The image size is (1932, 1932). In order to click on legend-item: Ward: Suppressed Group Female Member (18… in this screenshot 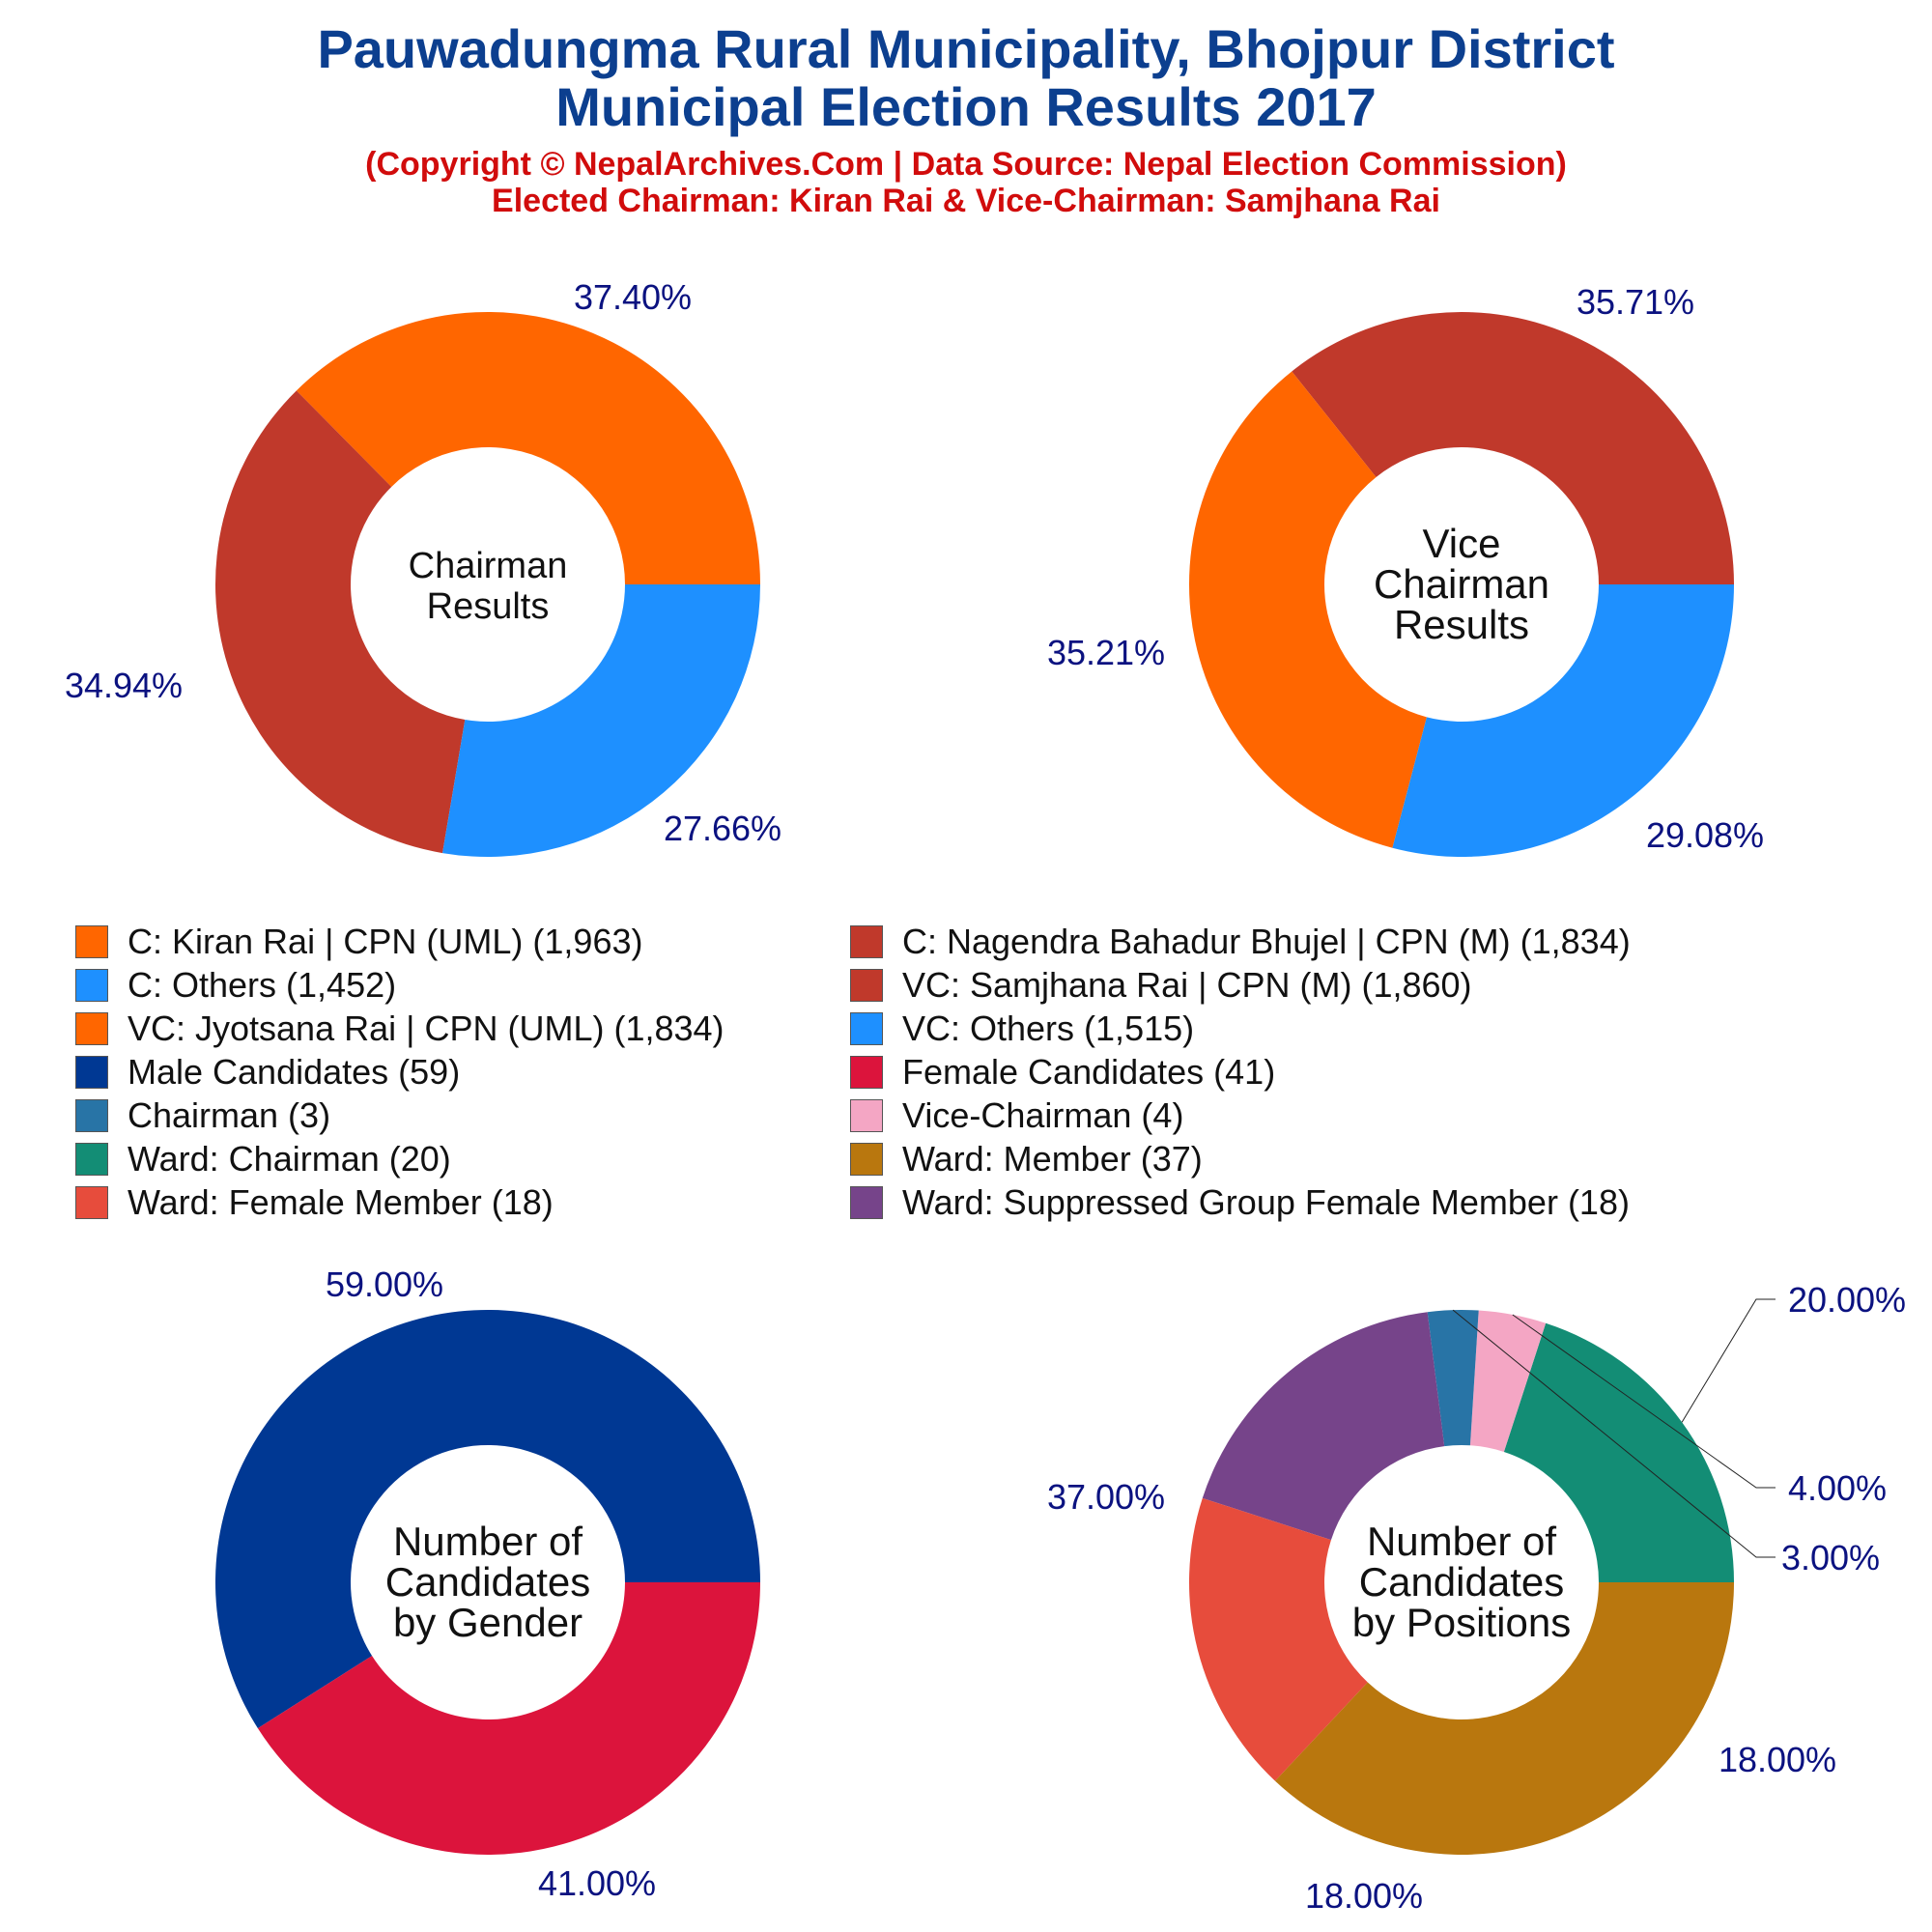, I will do `click(1240, 1202)`.